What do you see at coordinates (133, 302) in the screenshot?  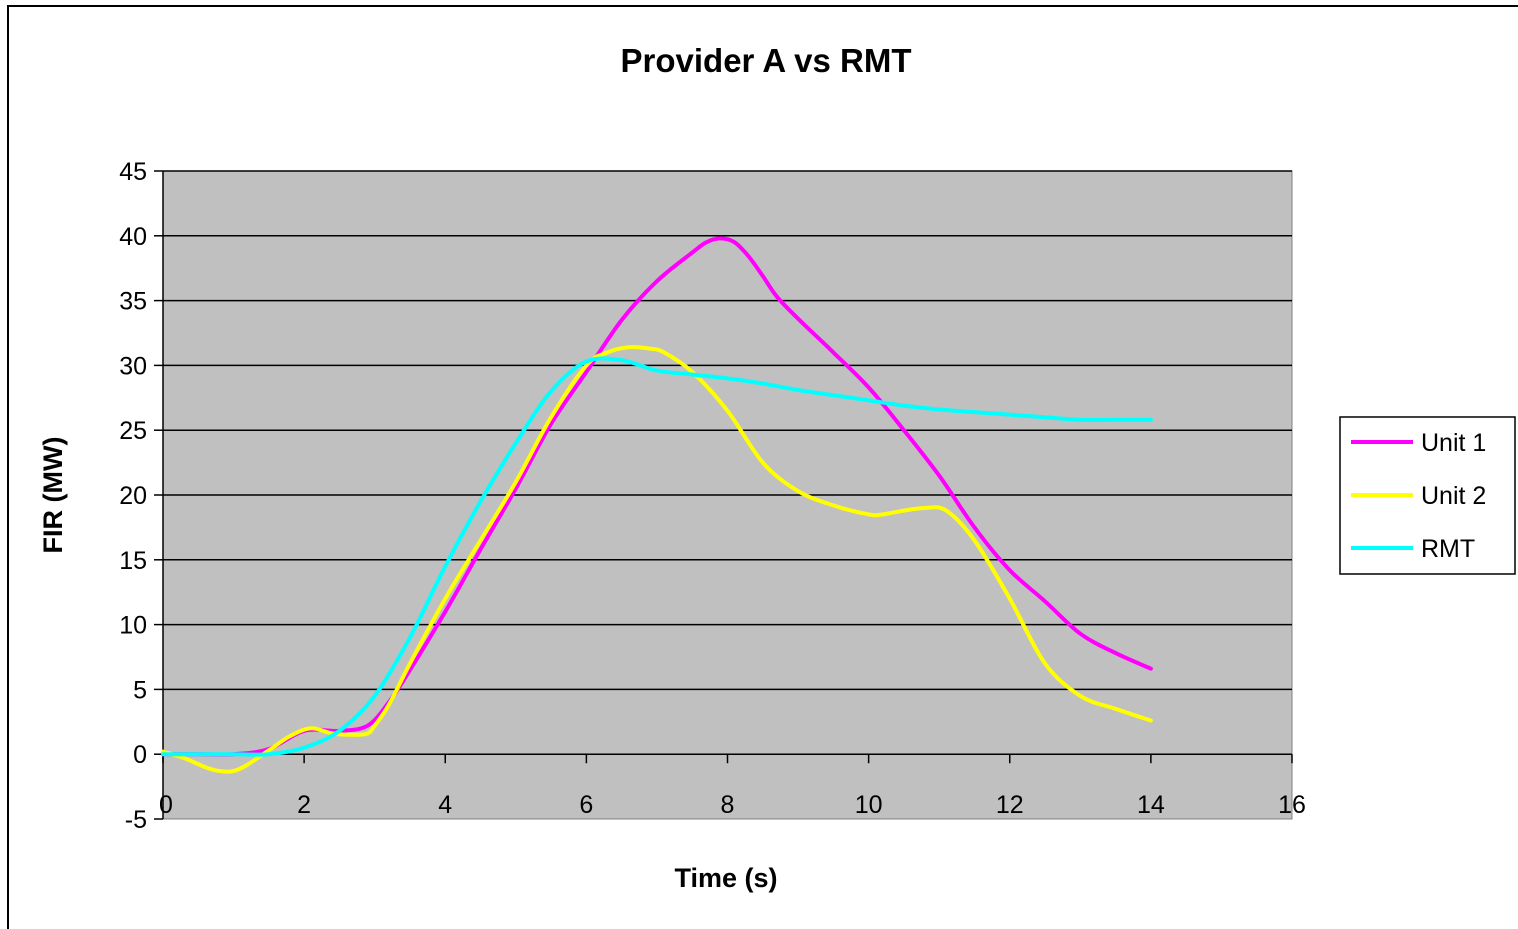 I see `y-tick-label: 35` at bounding box center [133, 302].